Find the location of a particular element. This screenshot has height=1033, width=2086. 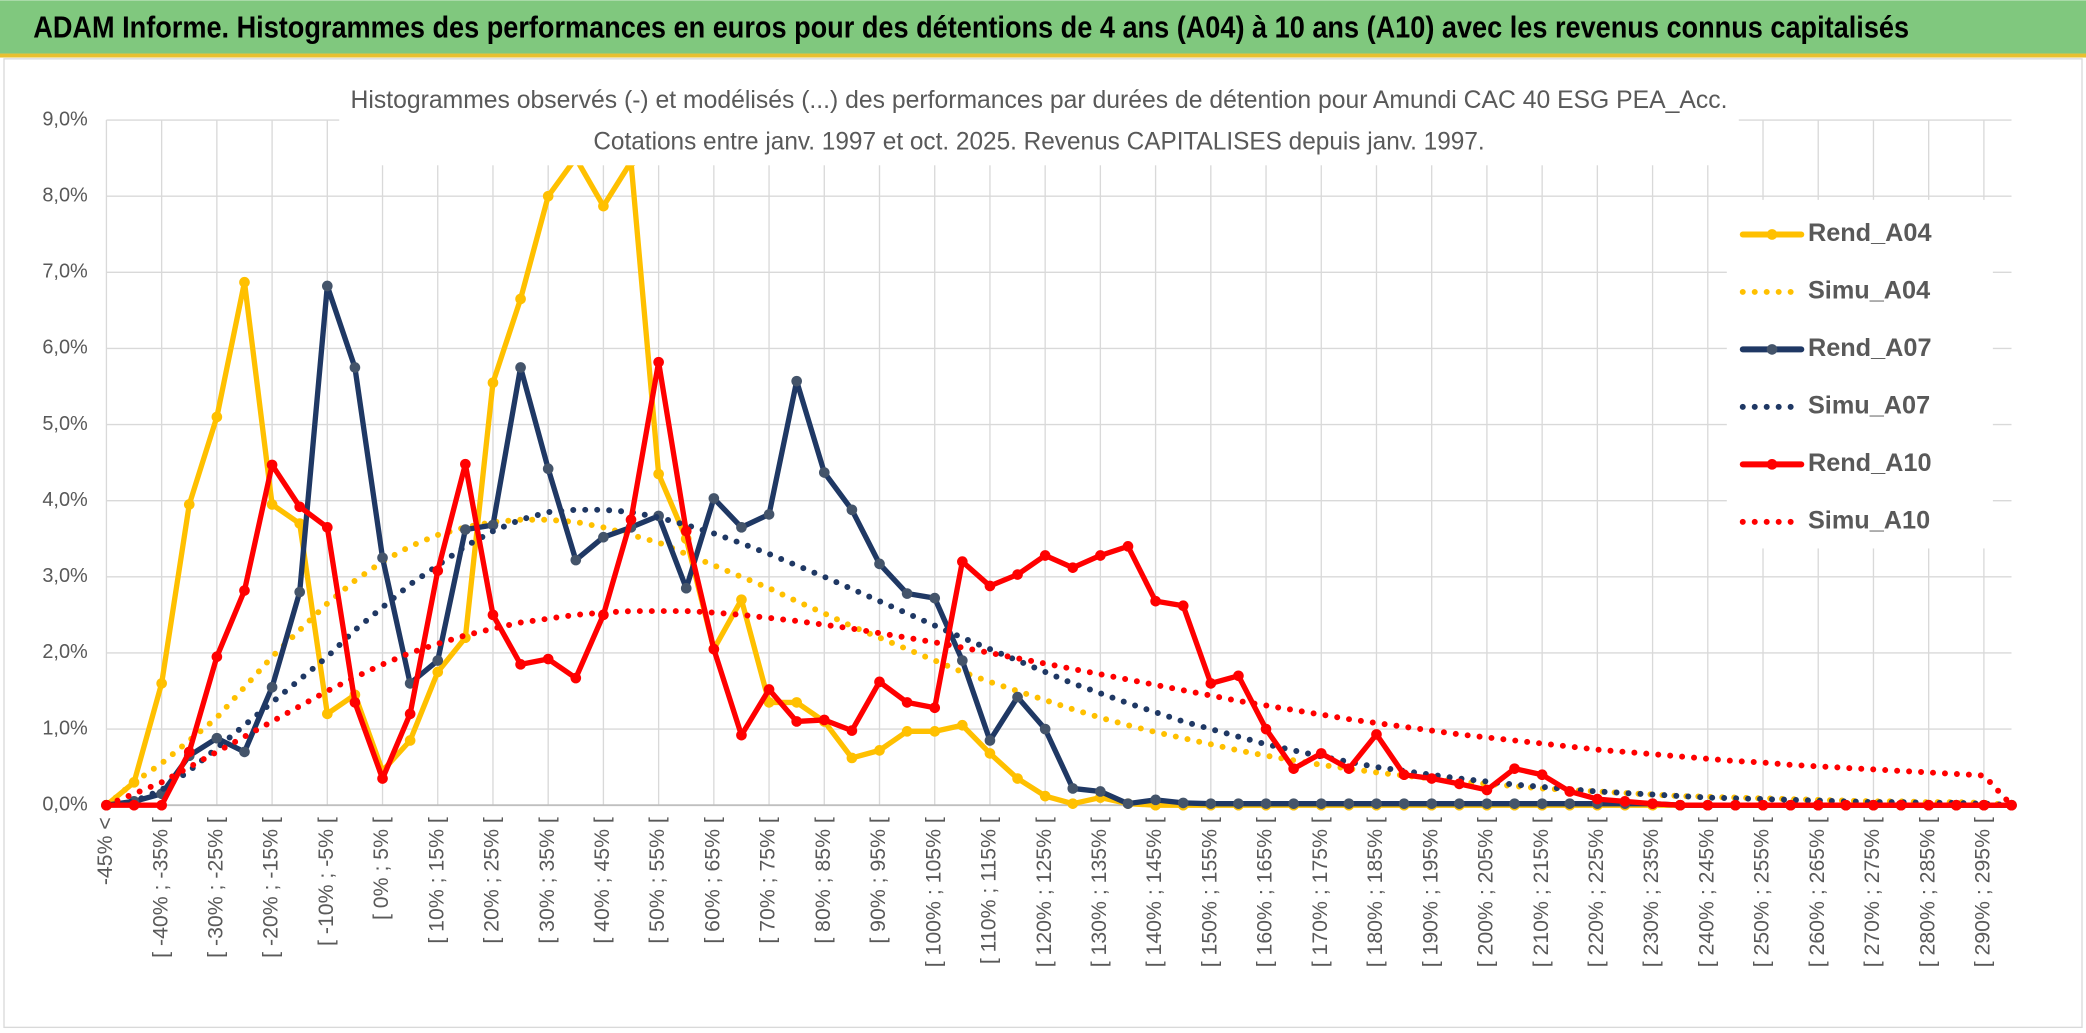

legend-label: Simu_A07 is located at coordinates (1869, 406).